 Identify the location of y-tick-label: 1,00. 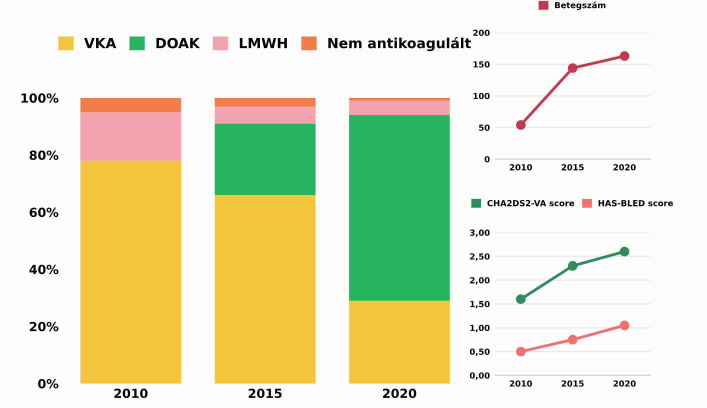
(480, 328).